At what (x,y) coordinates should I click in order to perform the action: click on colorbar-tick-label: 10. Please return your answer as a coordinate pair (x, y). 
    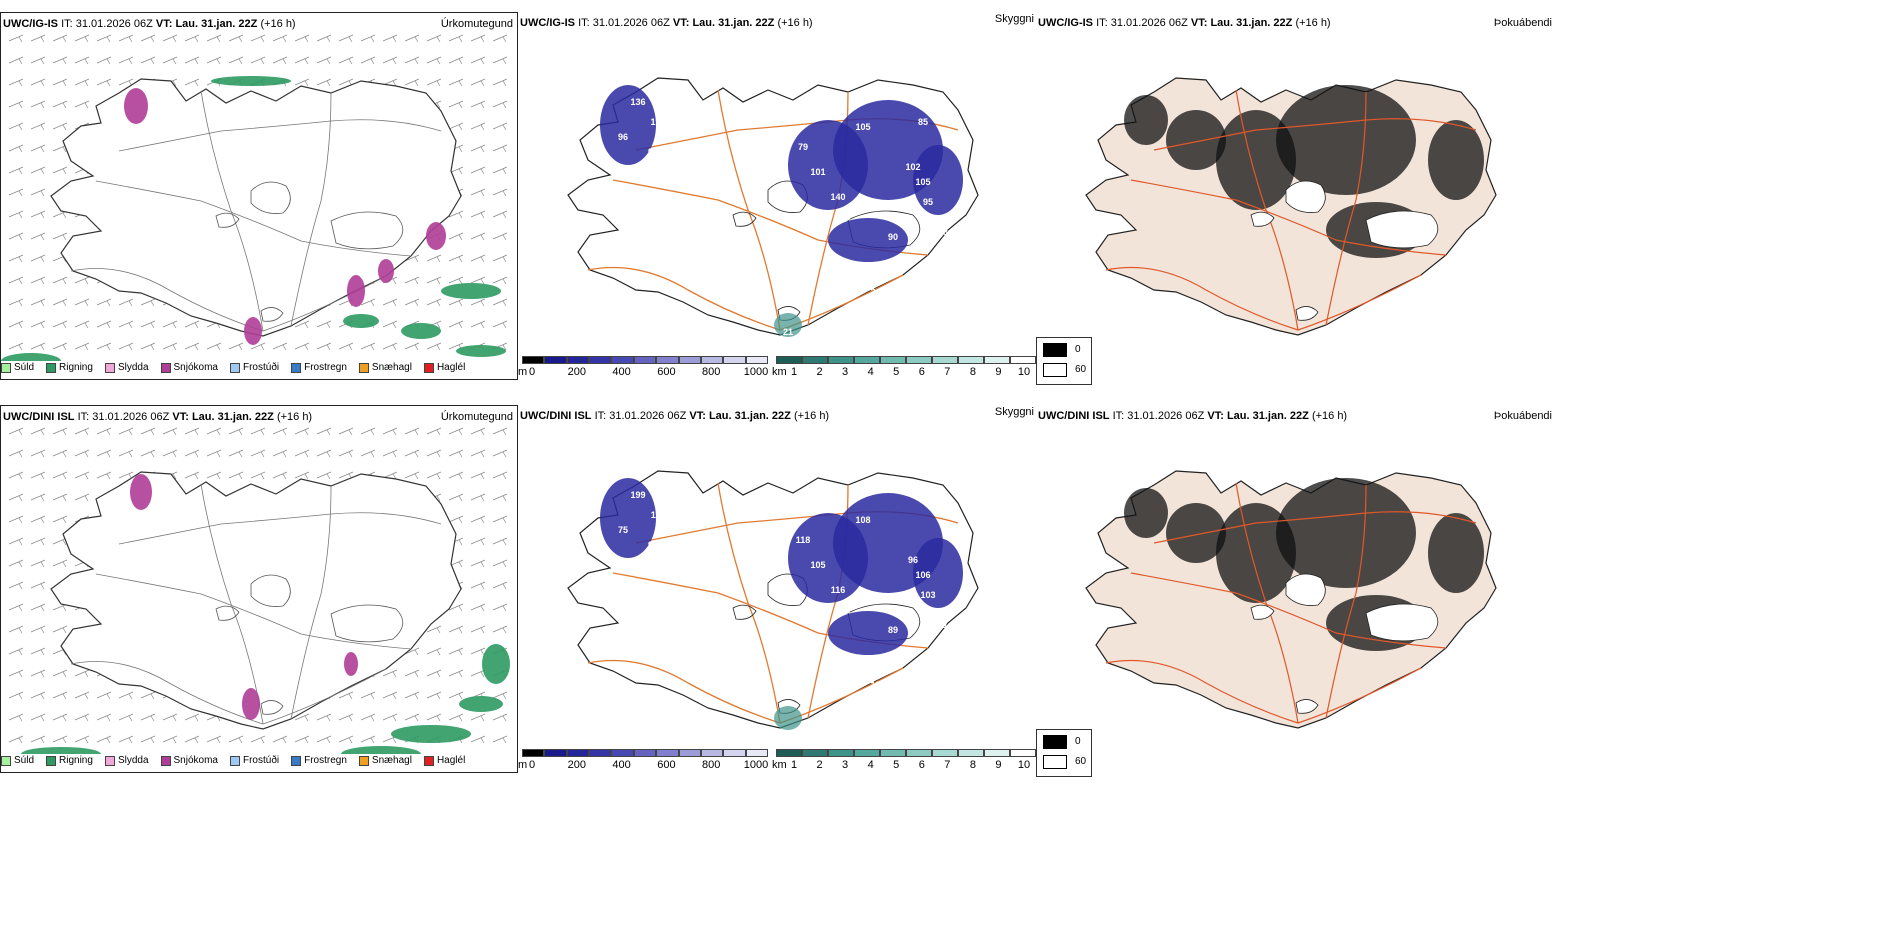
    Looking at the image, I should click on (1024, 372).